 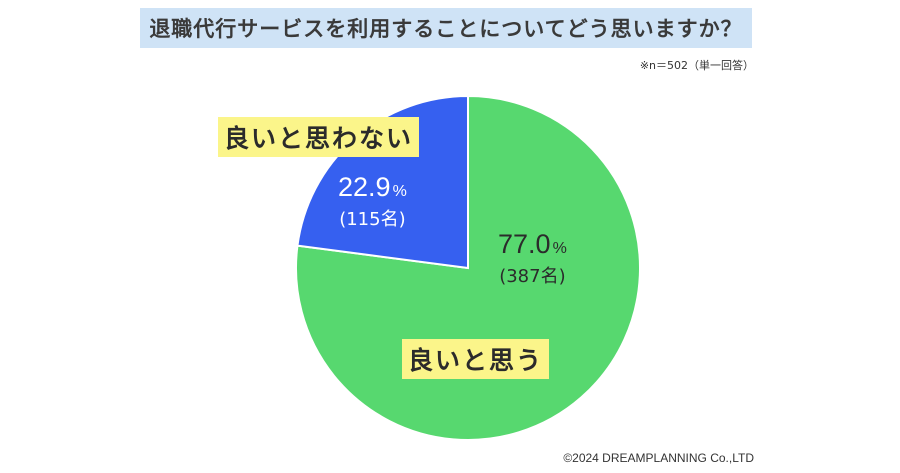 I want to click on category-label-yes: 良いと思う, so click(x=476, y=359).